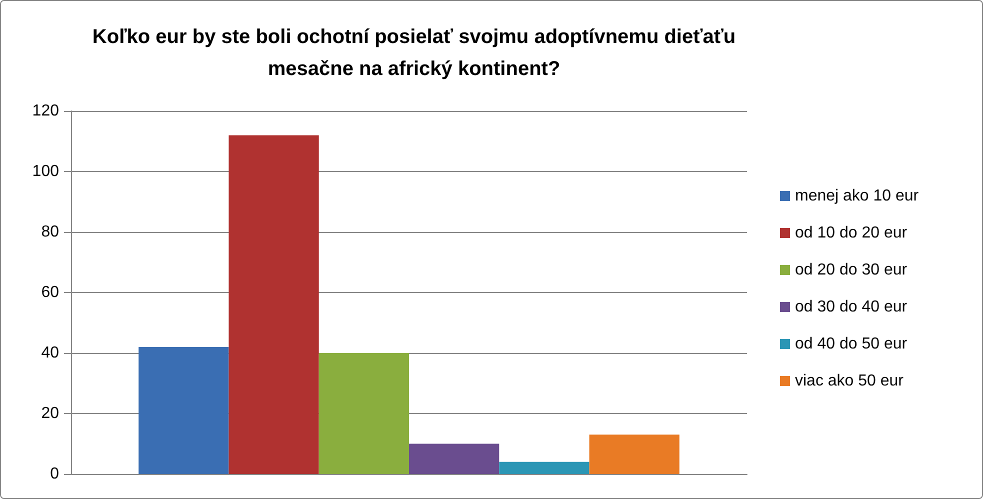 This screenshot has width=983, height=499. Describe the element at coordinates (414, 53) in the screenshot. I see `chart-title: Koľko eur by ste boli ochotní posielať svojmu adoptívnemu dieťaťu mesačne na africký kontinent?` at that location.